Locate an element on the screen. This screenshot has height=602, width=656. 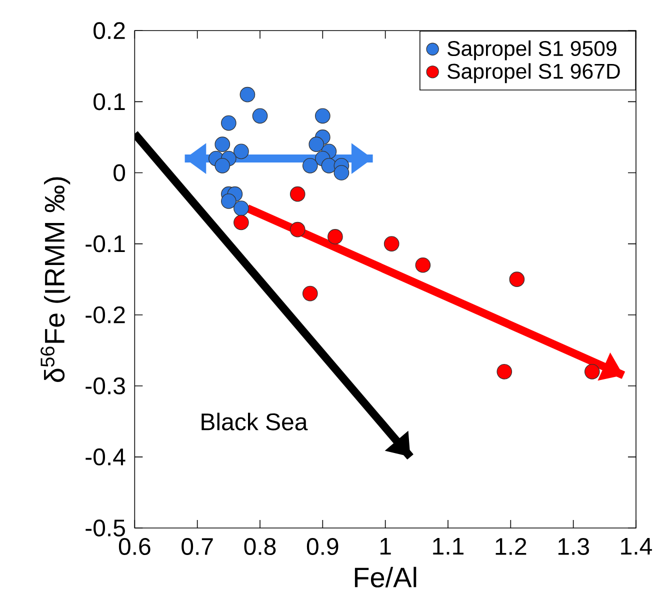
x-tick-label: 0.7 is located at coordinates (197, 547).